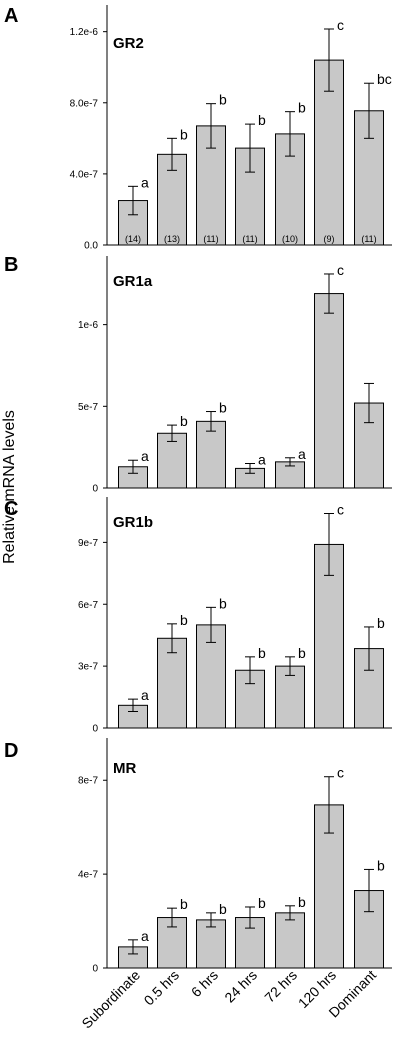 The width and height of the screenshot is (406, 1040). Describe the element at coordinates (172, 239) in the screenshot. I see `sample-size-label: (13)` at that location.